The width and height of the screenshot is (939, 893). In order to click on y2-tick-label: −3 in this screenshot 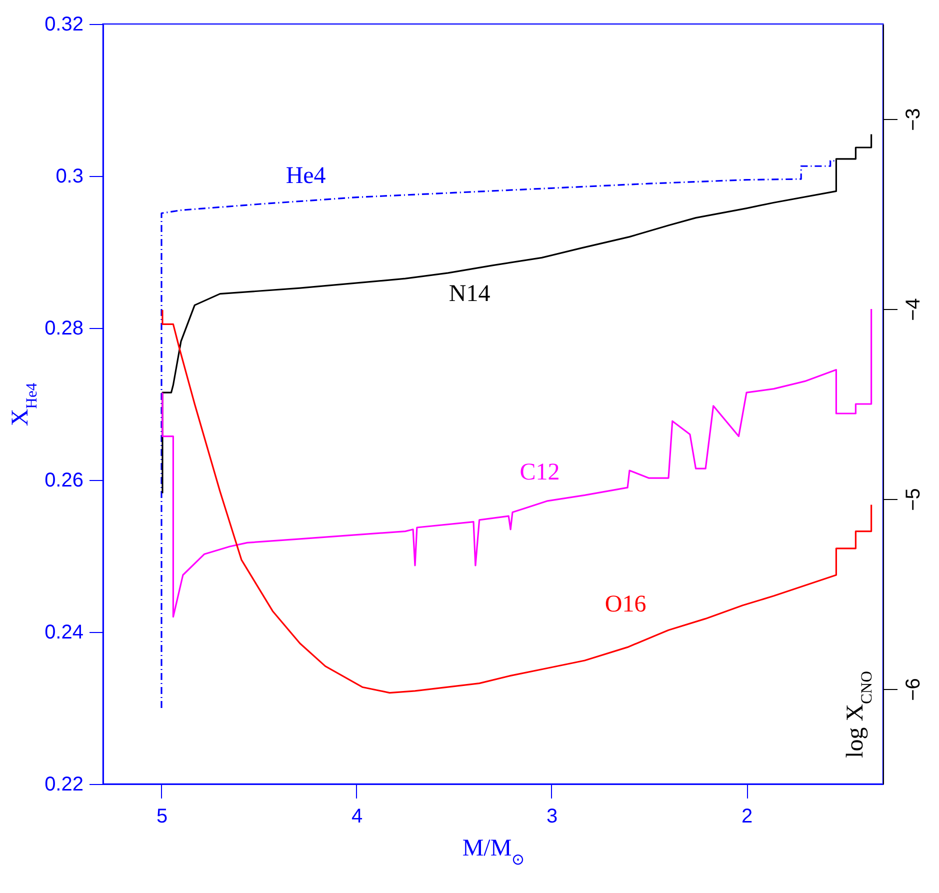, I will do `click(913, 119)`.